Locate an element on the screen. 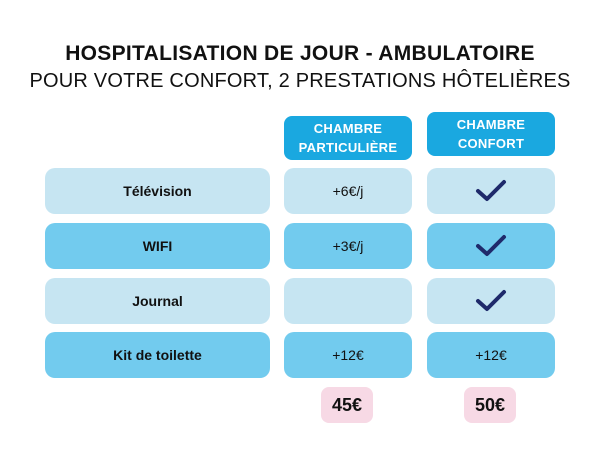 This screenshot has height=450, width=600. cell-kit-confort: +12€ is located at coordinates (491, 355).